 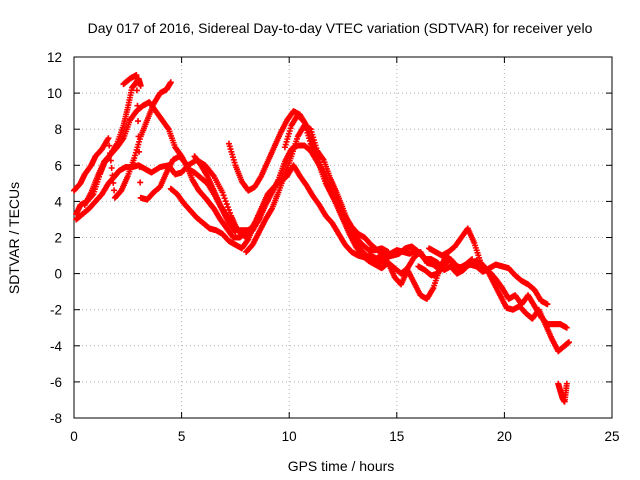 I want to click on y-tick-label: 6, so click(x=58, y=165).